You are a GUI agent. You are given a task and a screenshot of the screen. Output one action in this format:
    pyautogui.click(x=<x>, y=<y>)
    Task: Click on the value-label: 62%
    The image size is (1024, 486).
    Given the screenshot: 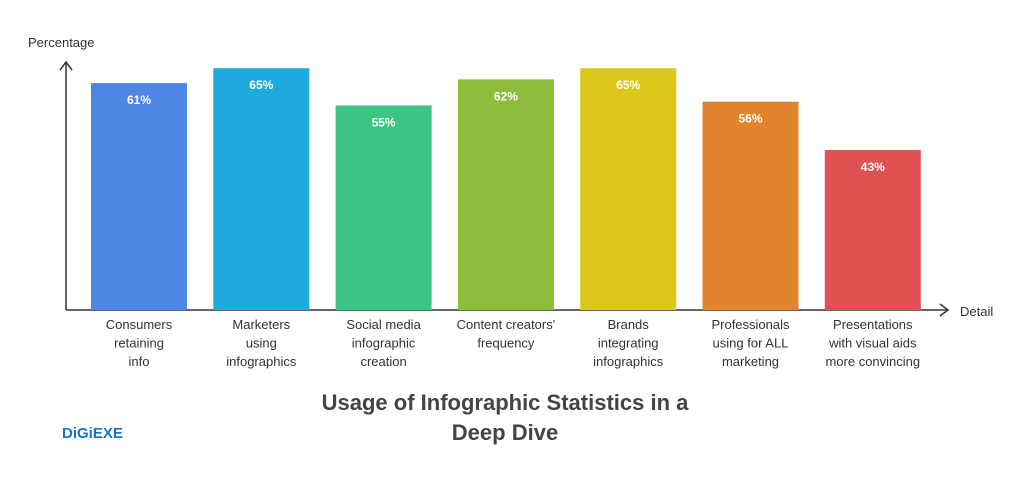 What is the action you would take?
    pyautogui.click(x=506, y=96)
    